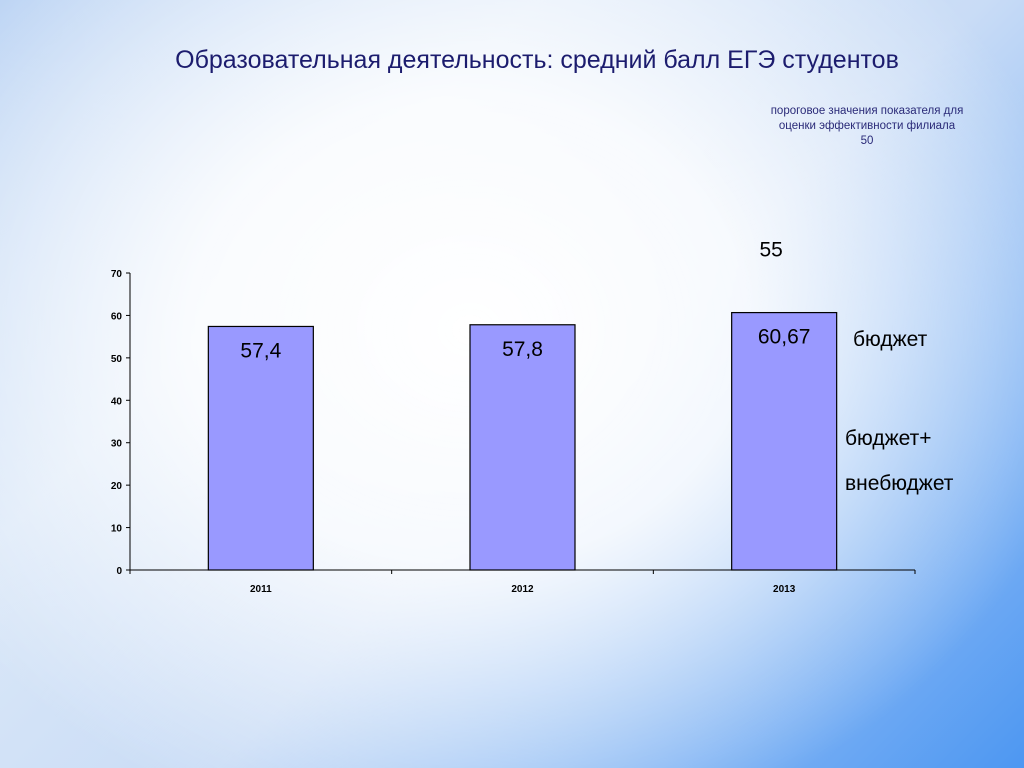 Image resolution: width=1024 pixels, height=768 pixels. What do you see at coordinates (770, 250) in the screenshot?
I see `extra-value-label: 55` at bounding box center [770, 250].